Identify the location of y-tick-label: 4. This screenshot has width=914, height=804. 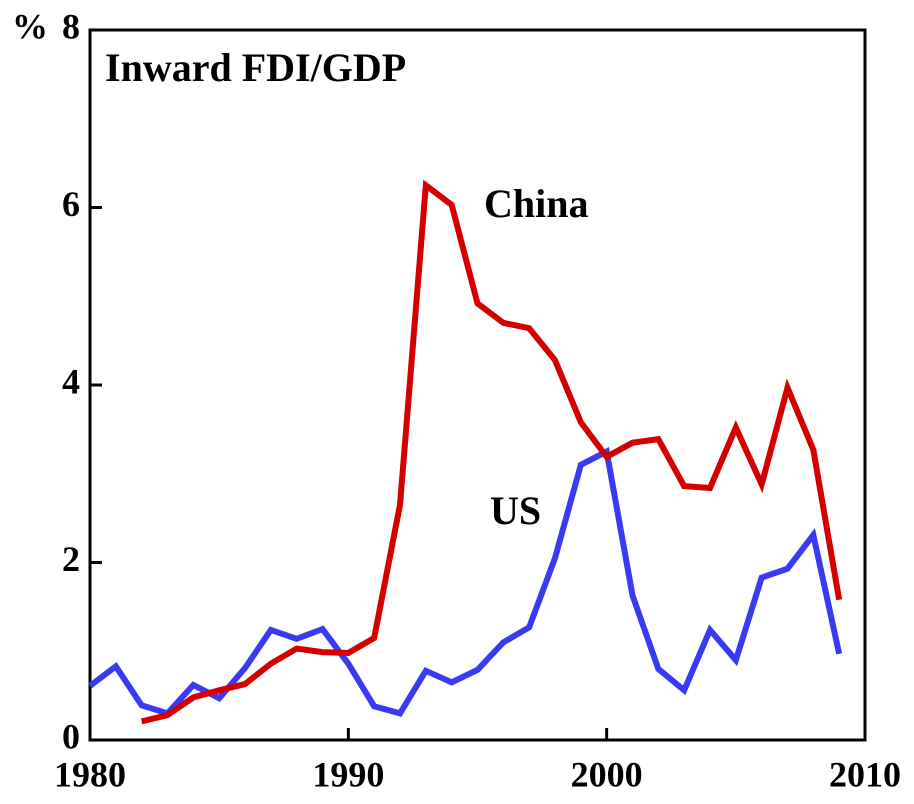
(71, 381).